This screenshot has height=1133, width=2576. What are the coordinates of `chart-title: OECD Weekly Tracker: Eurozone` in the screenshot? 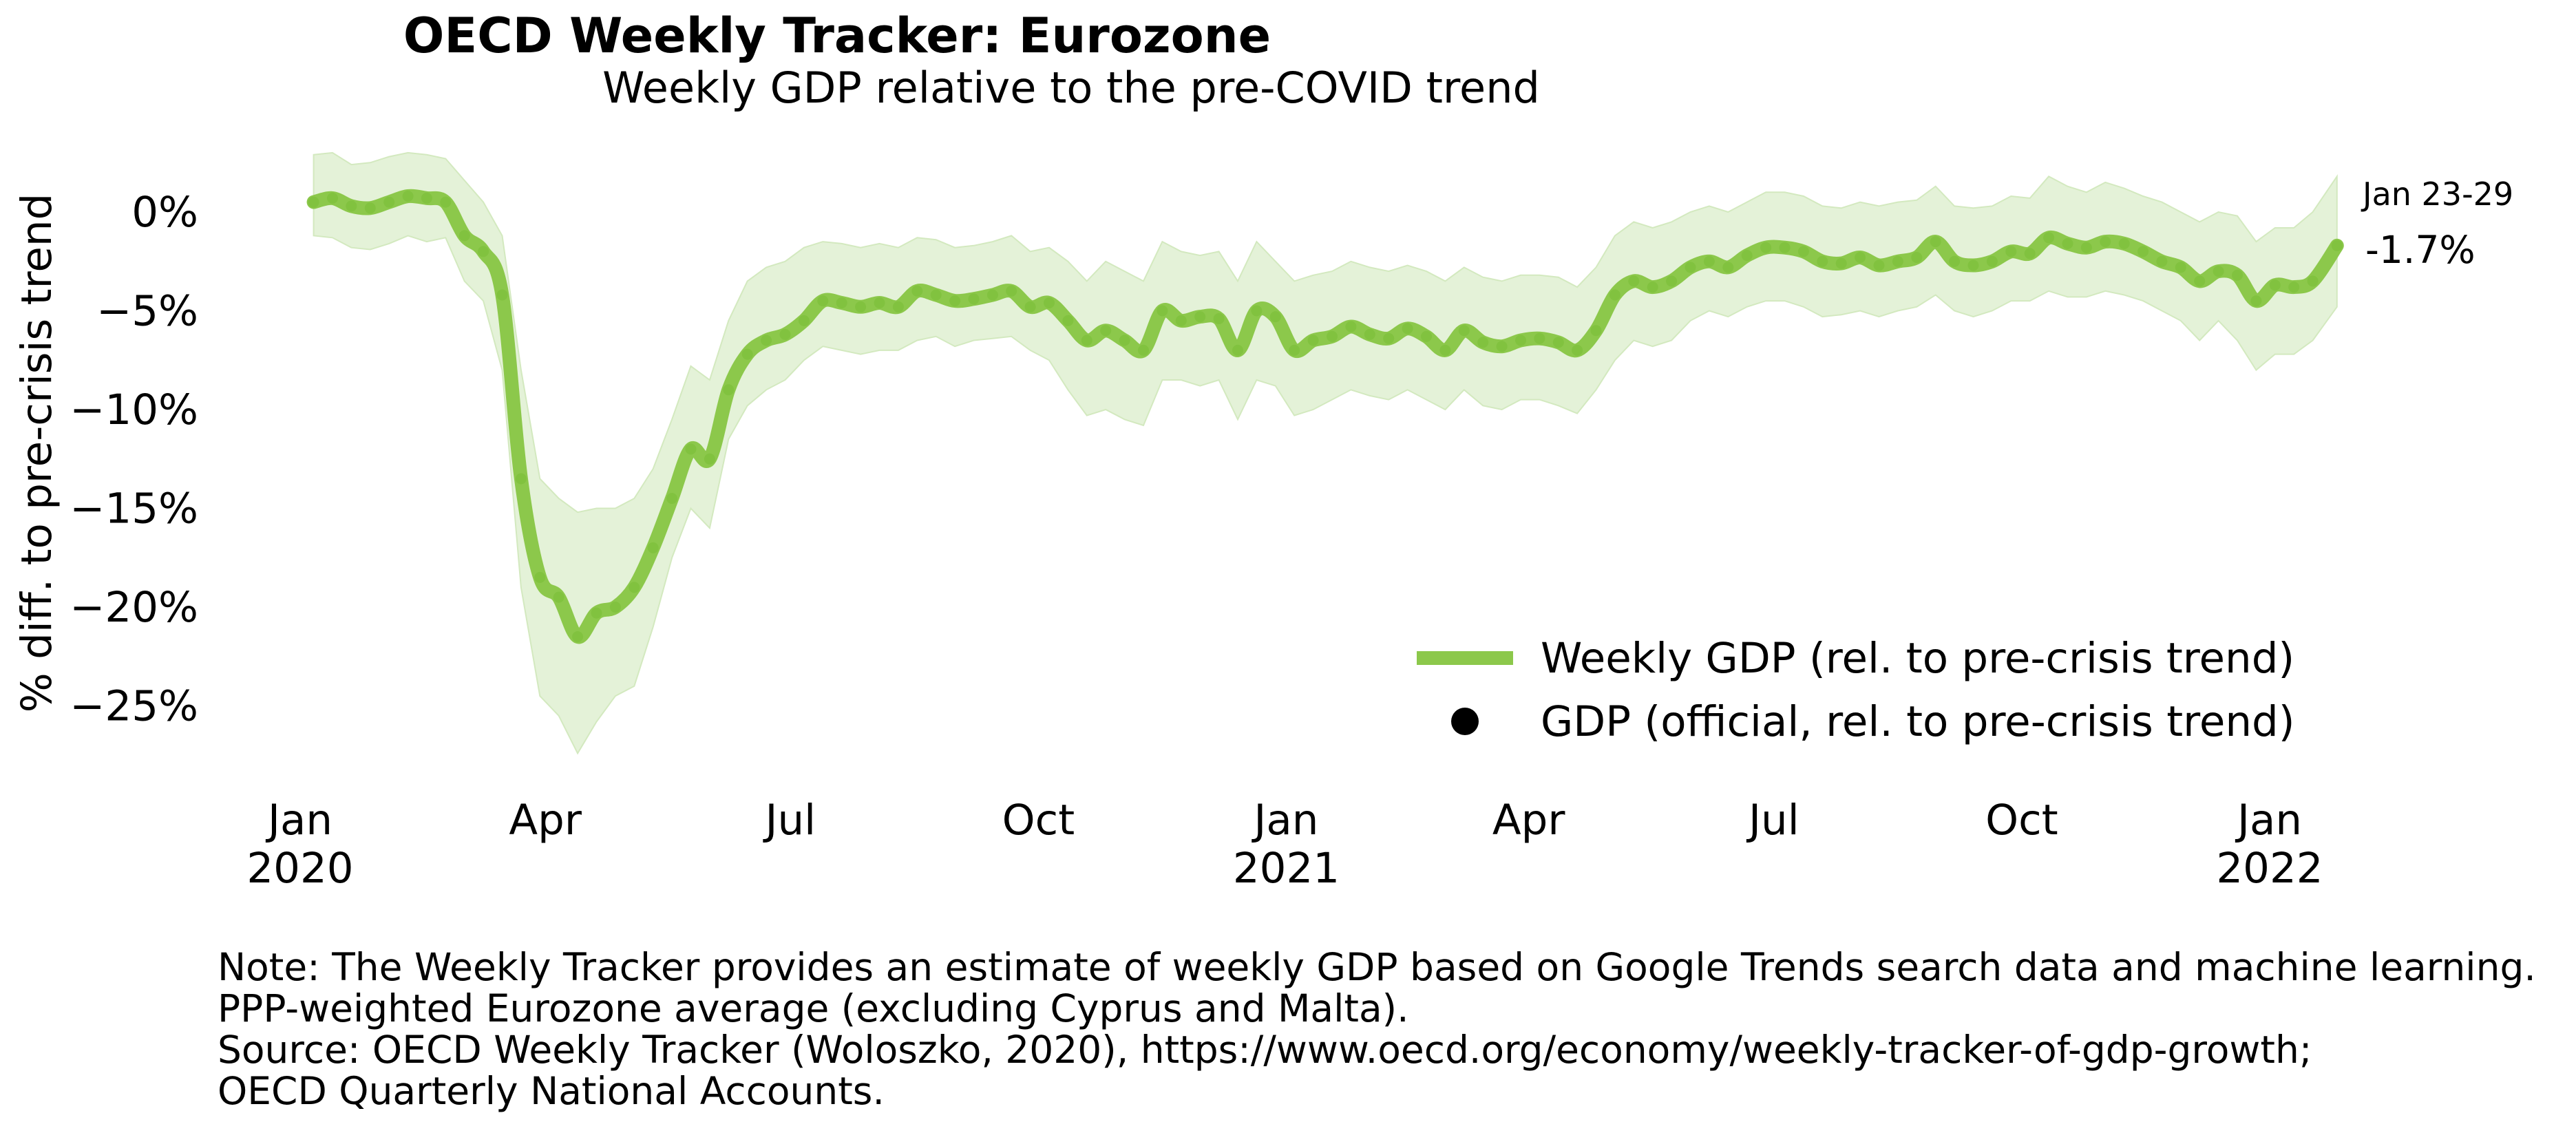 It's located at (837, 36).